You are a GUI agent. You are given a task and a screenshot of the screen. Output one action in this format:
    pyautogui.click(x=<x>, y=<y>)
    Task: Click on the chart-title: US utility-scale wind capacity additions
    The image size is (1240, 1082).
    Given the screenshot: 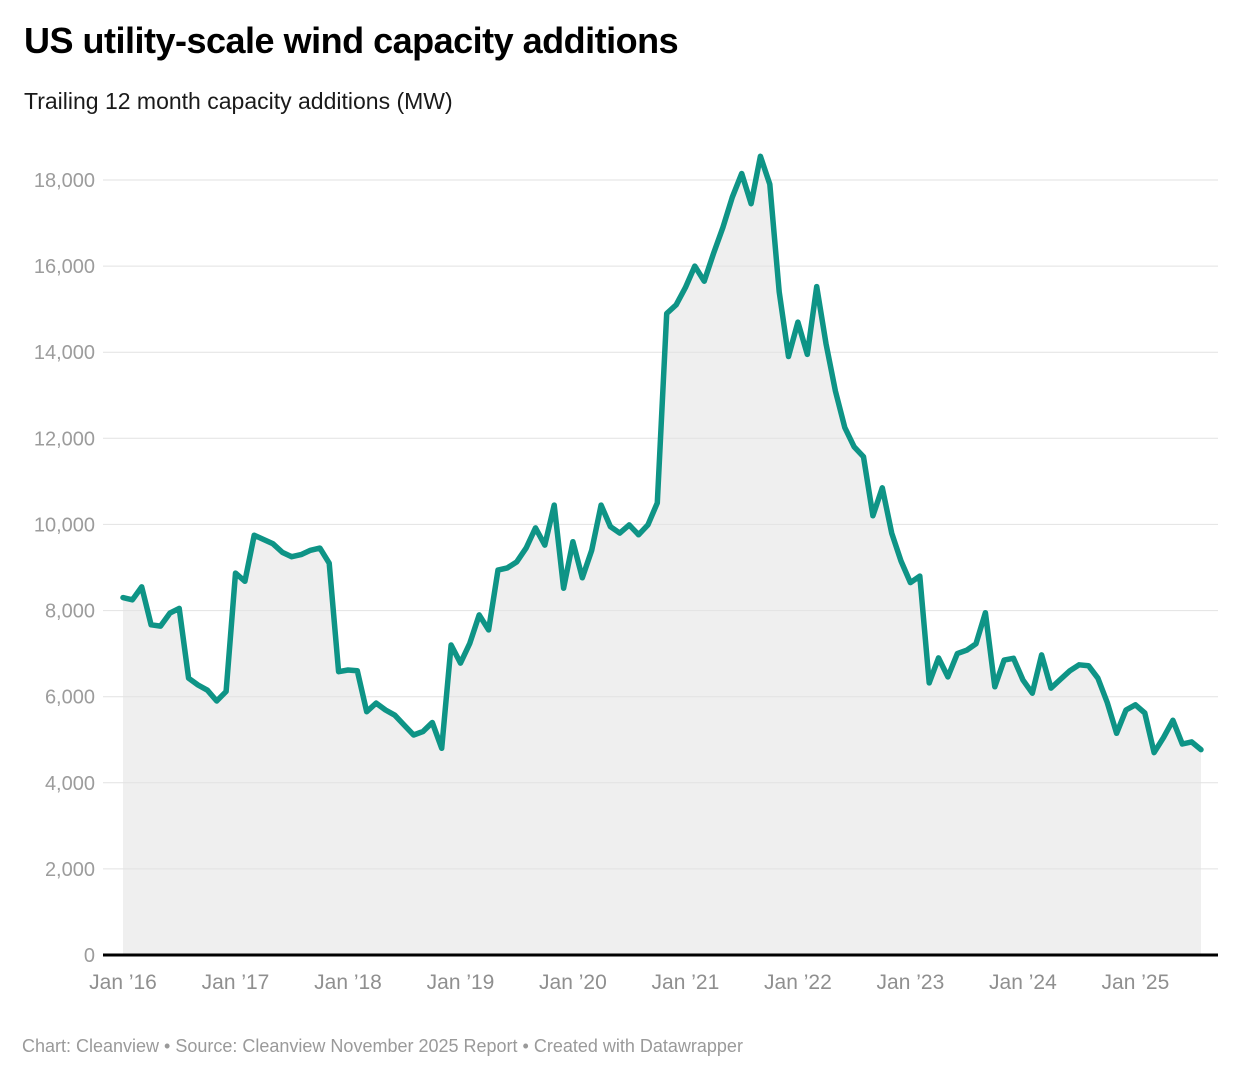 What is the action you would take?
    pyautogui.click(x=351, y=40)
    